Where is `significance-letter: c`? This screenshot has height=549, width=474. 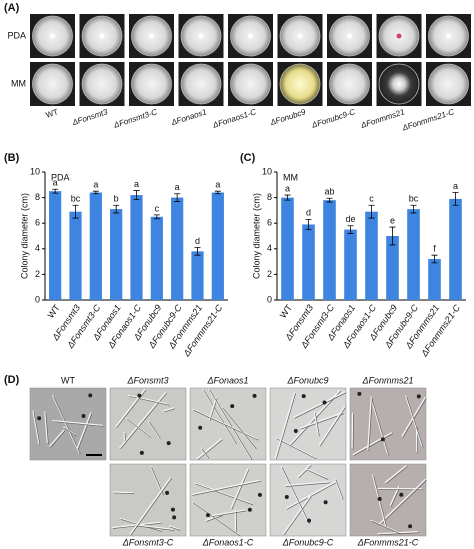 significance-letter: c is located at coordinates (157, 208).